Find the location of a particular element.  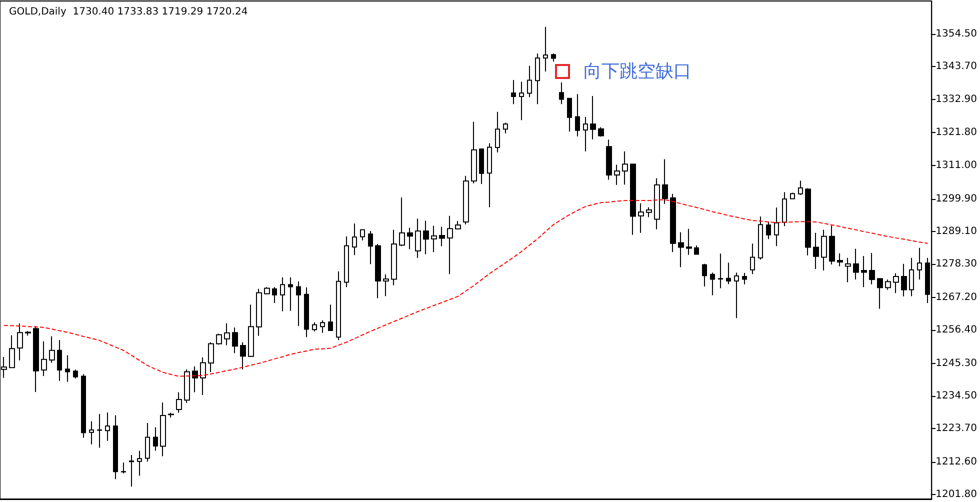

y-tick-label: 1212.60 is located at coordinates (957, 462).